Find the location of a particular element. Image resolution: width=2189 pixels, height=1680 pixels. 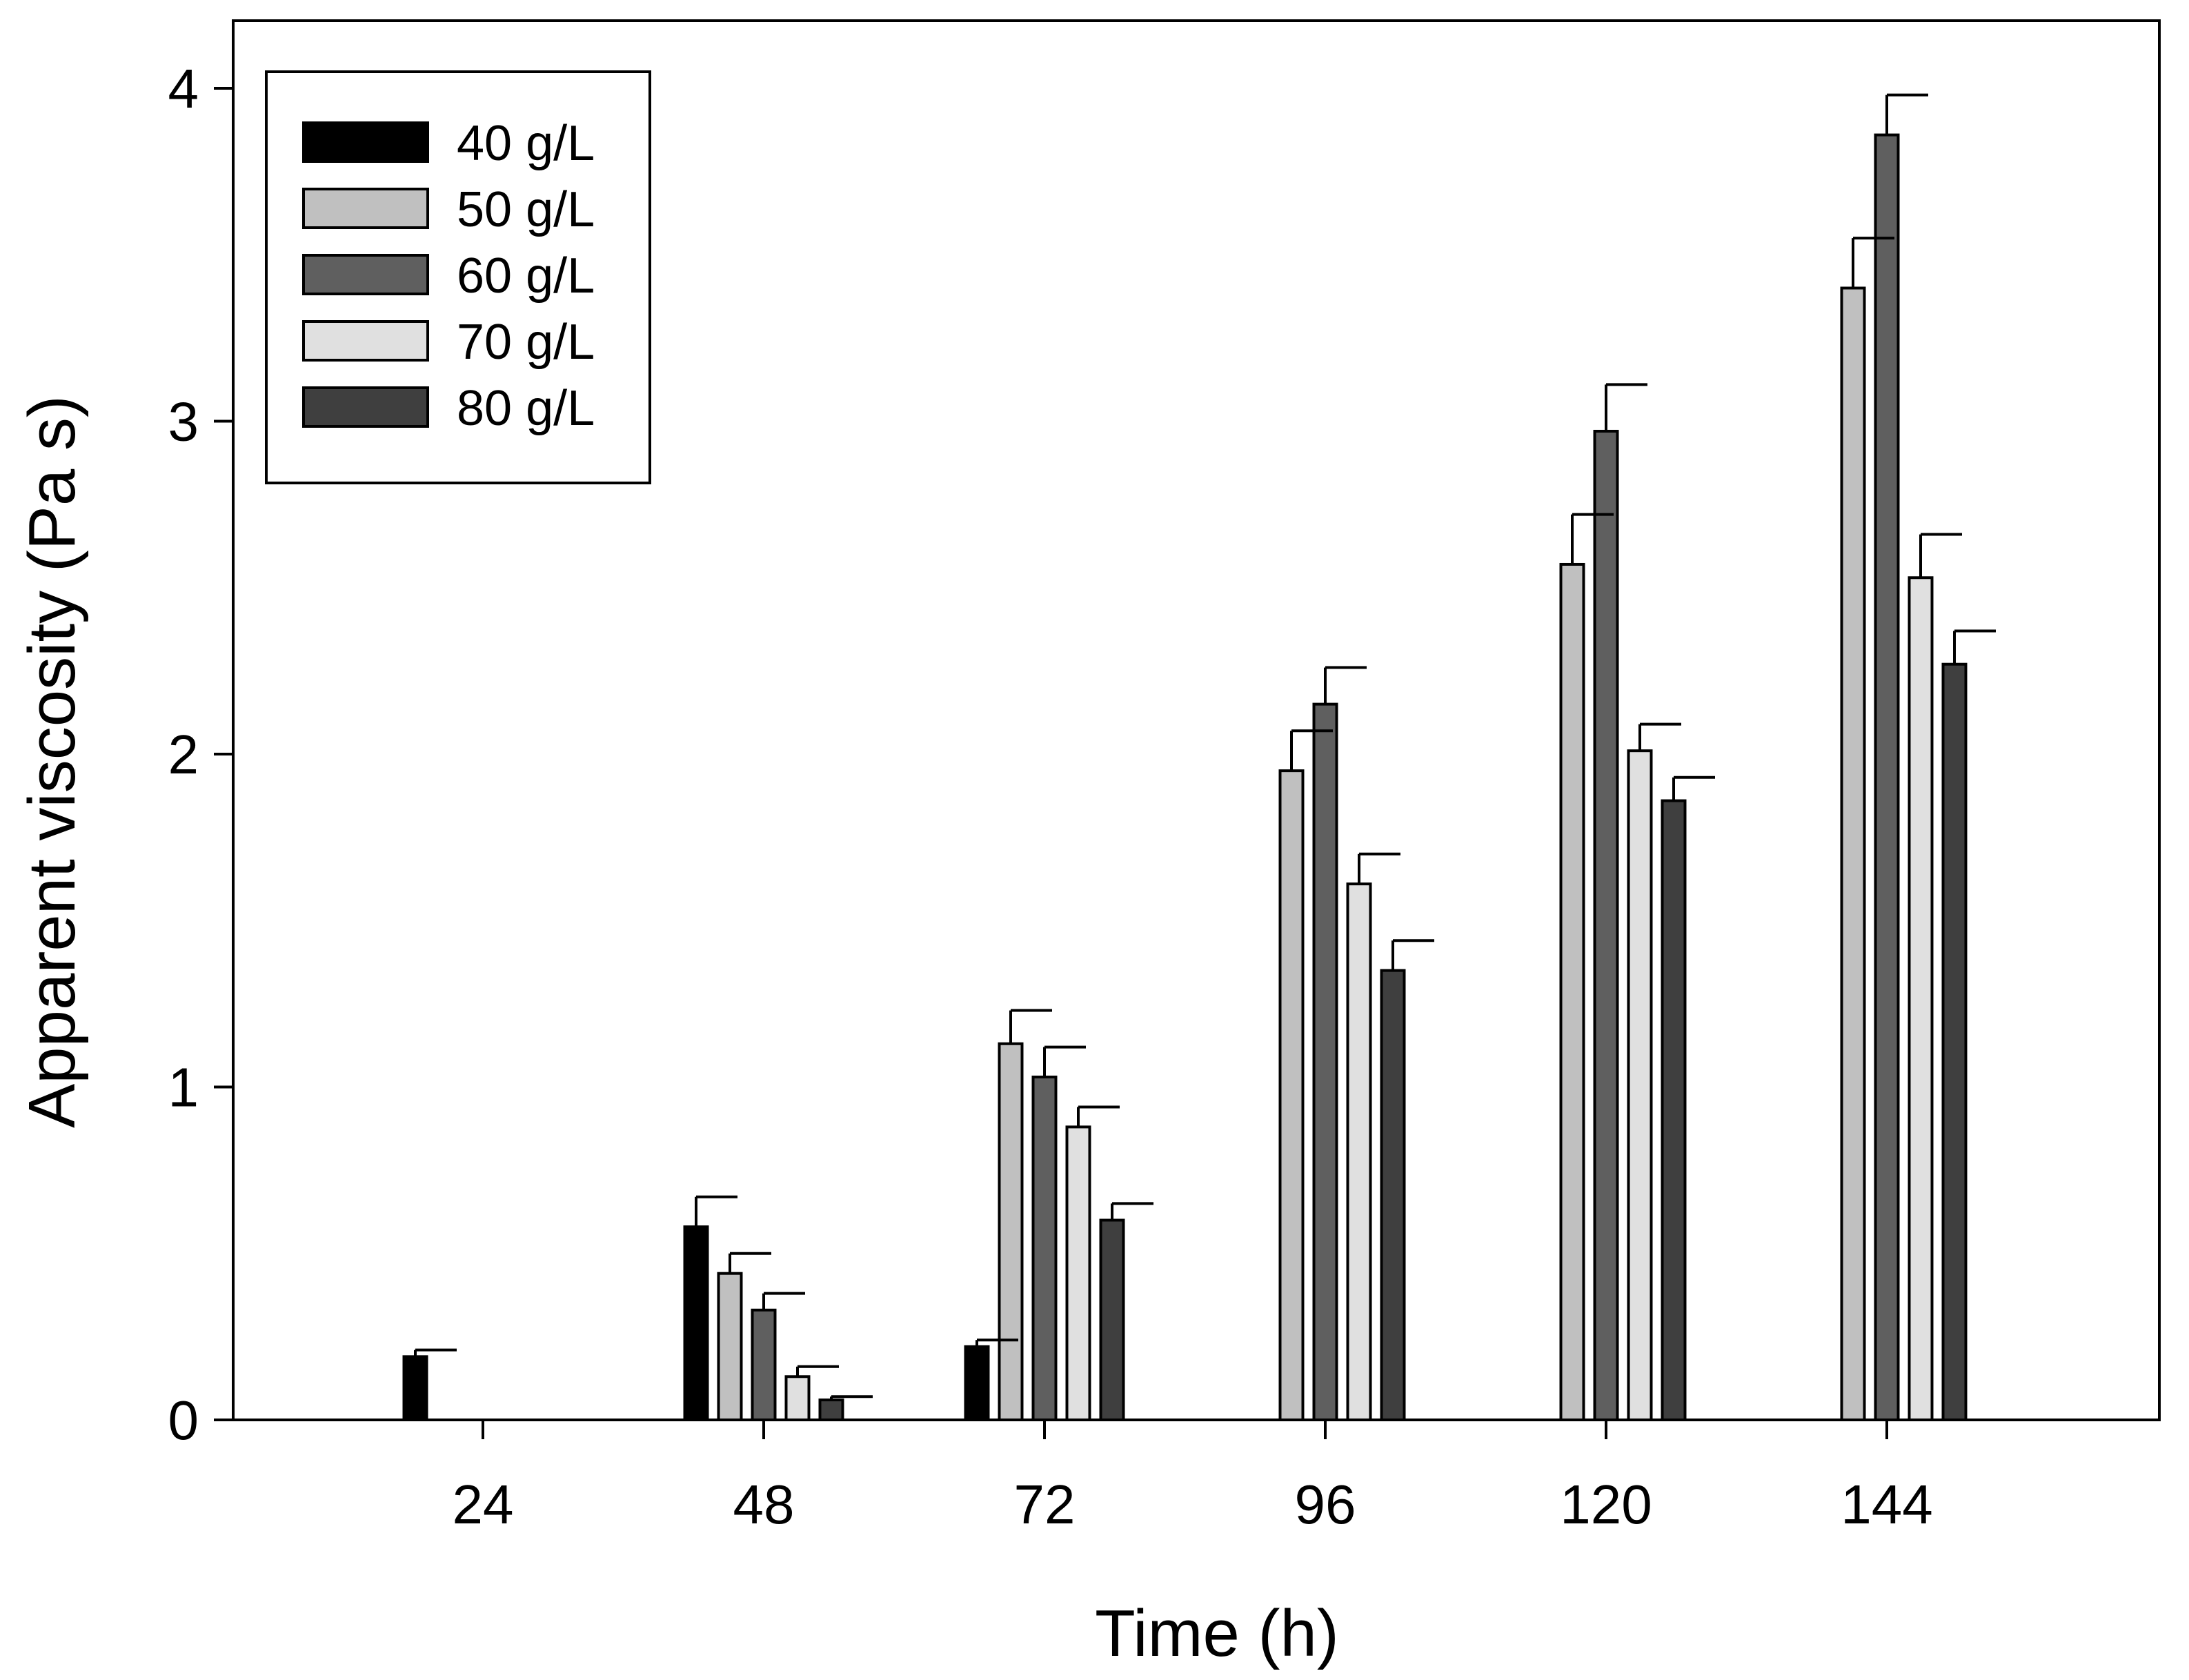

x-tick-label: 48 is located at coordinates (764, 1504).